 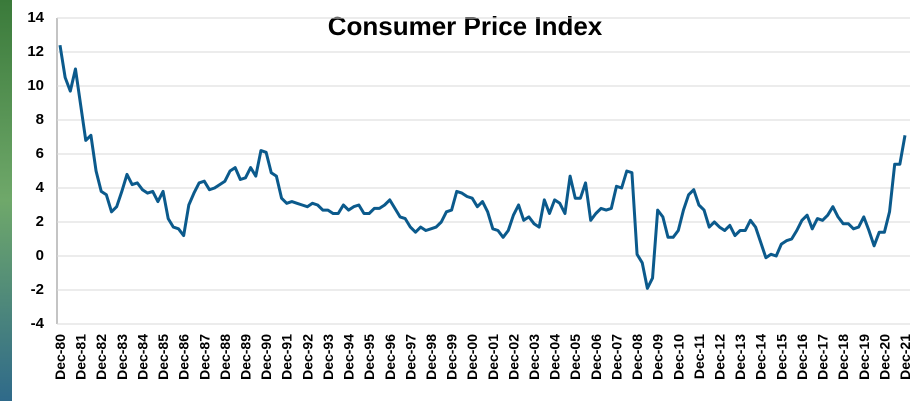 I want to click on x-tick-label: Dec-90, so click(x=266, y=357).